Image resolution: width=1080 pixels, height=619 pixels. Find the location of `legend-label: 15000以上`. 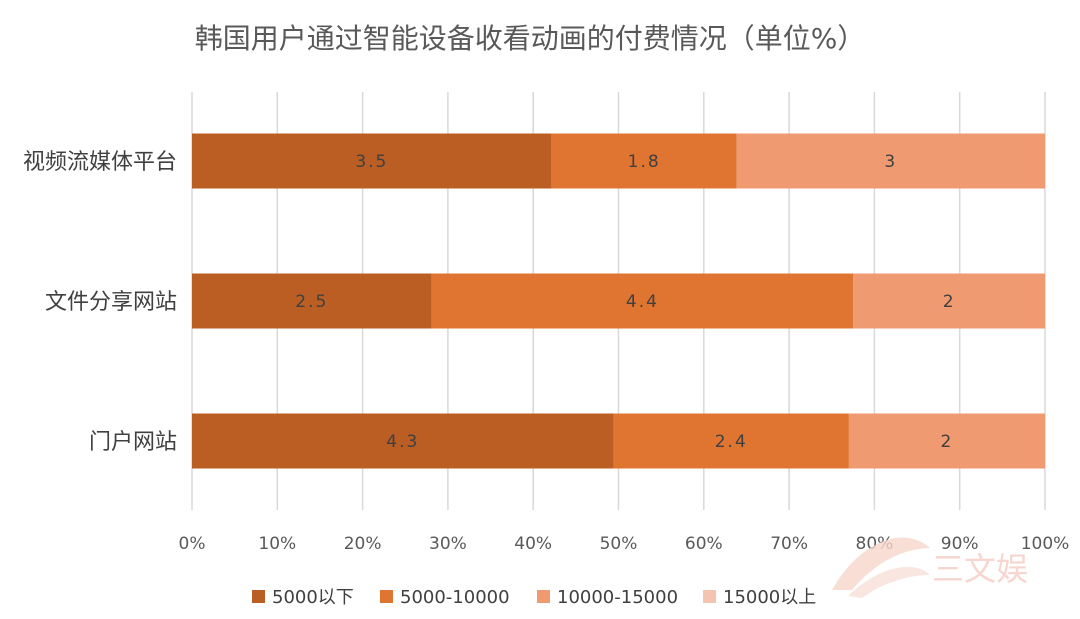

legend-label: 15000以上 is located at coordinates (769, 597).